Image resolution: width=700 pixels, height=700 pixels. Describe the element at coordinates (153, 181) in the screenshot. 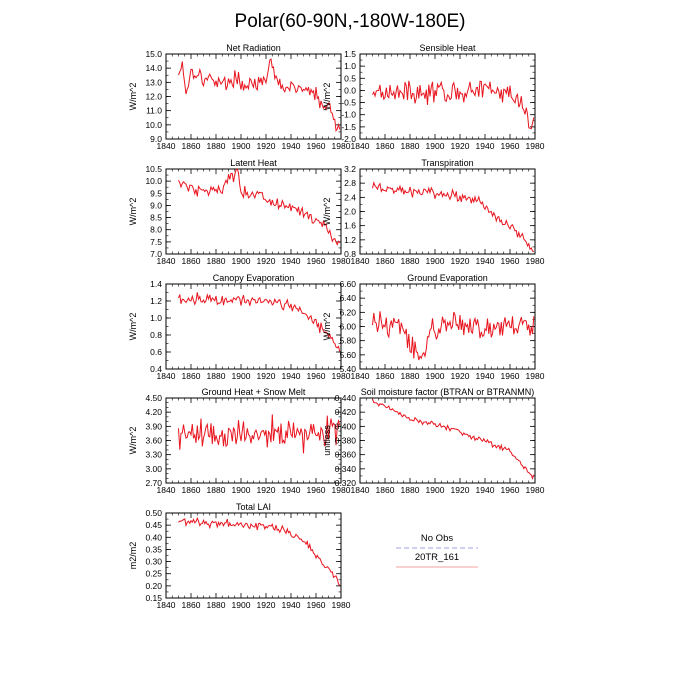

I see `y-tick-label: 10.0` at that location.